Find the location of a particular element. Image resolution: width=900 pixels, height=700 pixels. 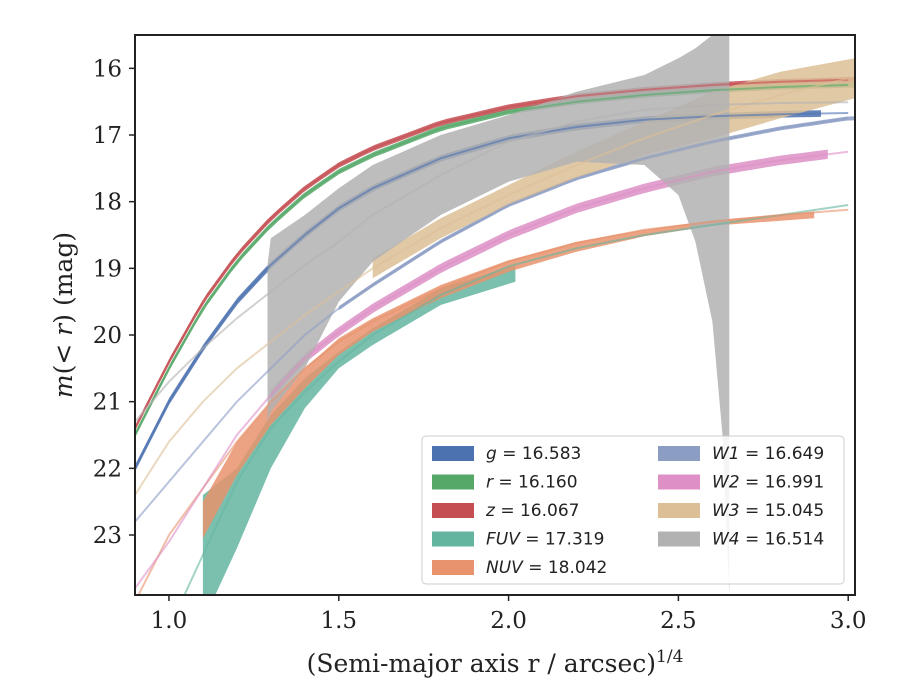

legend-label-g: g = 16.583 is located at coordinates (533, 454).